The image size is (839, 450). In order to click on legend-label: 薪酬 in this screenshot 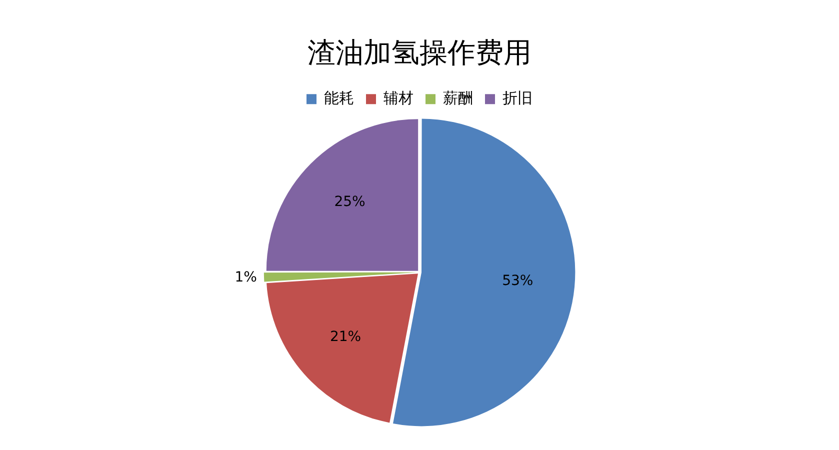, I will do `click(458, 97)`.